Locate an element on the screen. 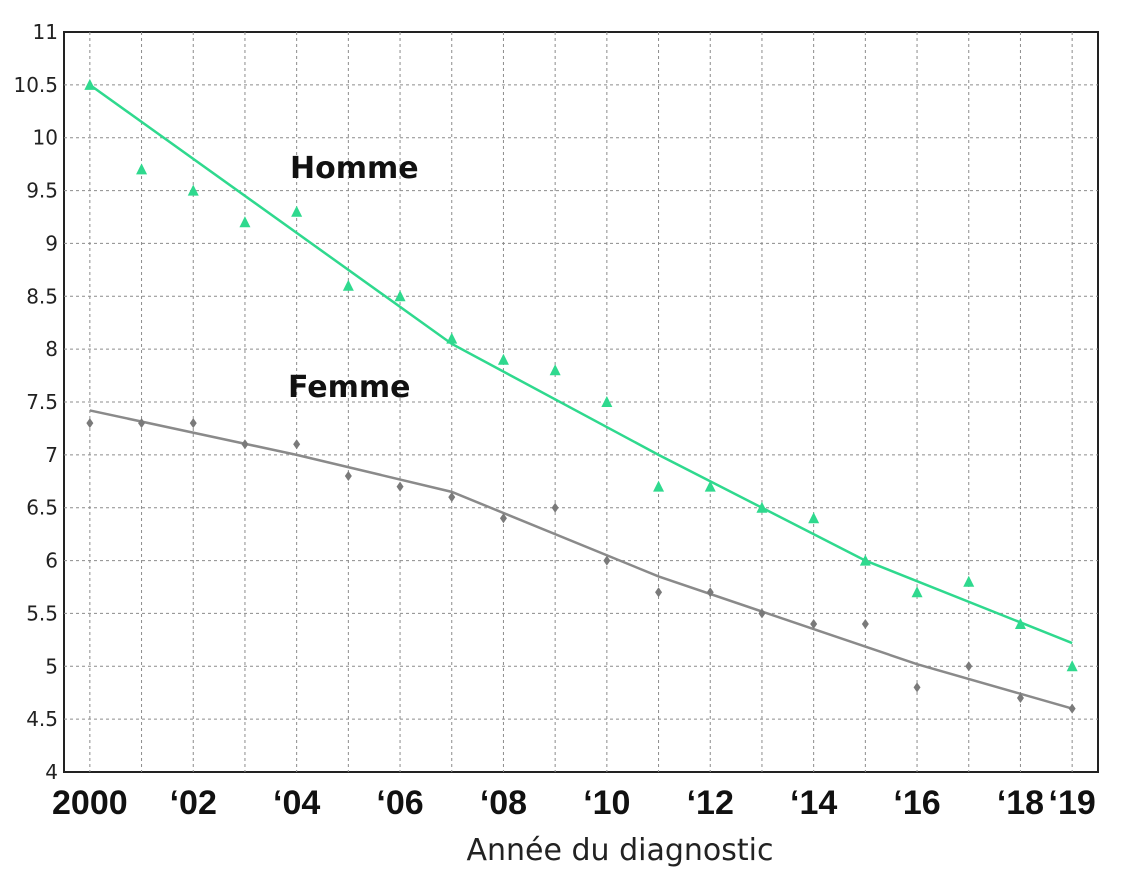 The width and height of the screenshot is (1136, 880). y-tick-label: 9.5 is located at coordinates (42, 191).